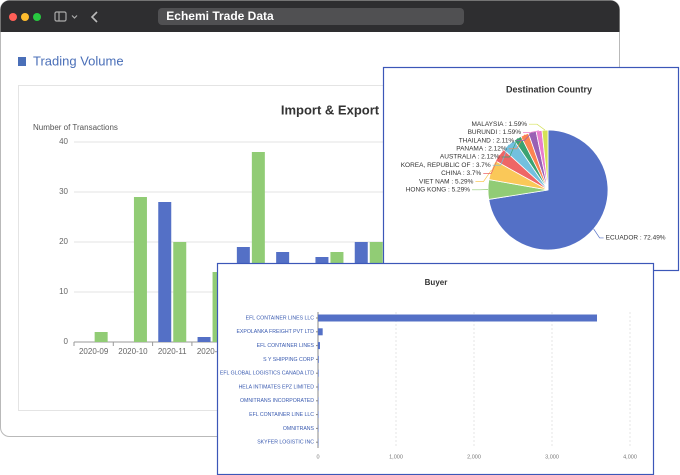 The image size is (680, 475). I want to click on window-title: Echemi Trade Data, so click(220, 16).